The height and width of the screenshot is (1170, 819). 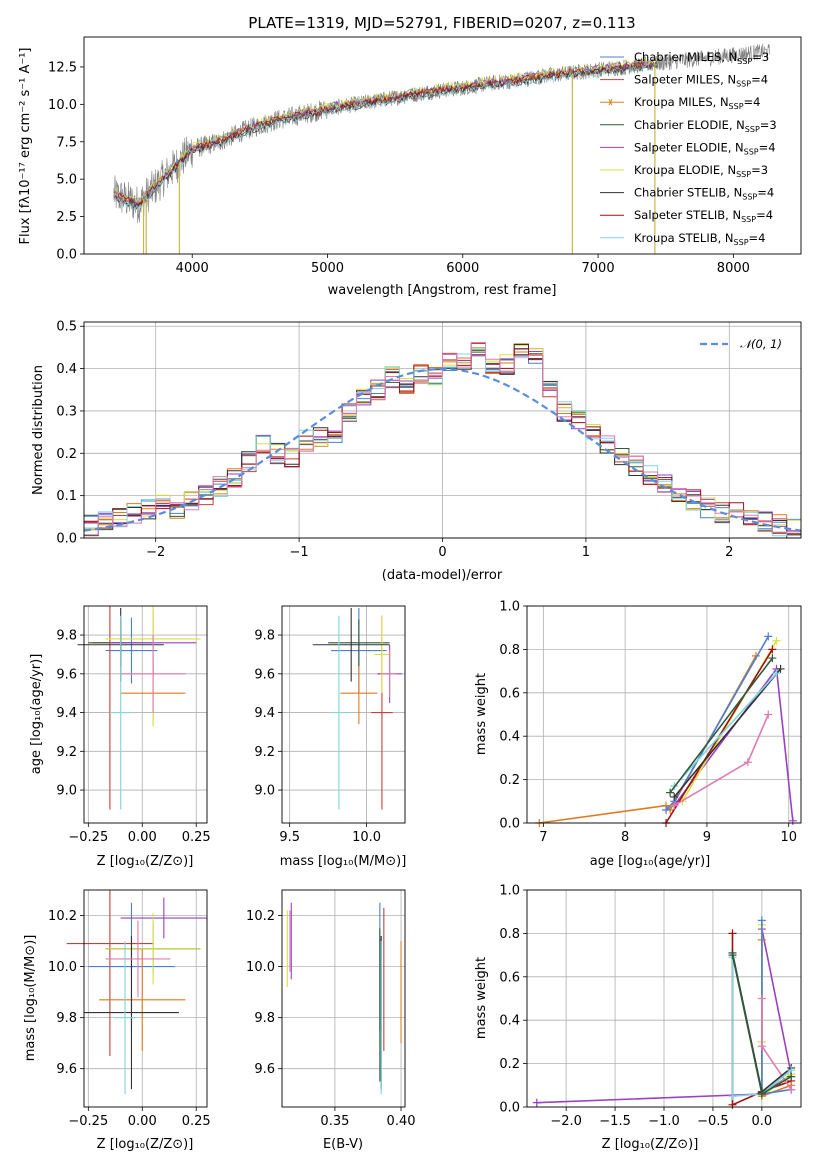 I want to click on spectrum-curves, so click(x=441, y=148).